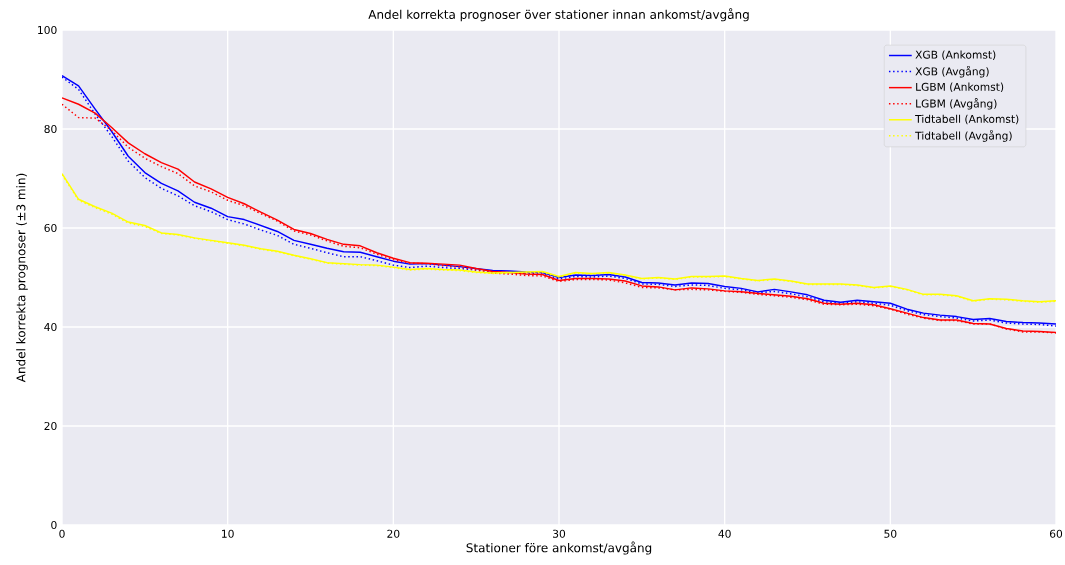 This screenshot has height=565, width=1065. I want to click on x-tick-label: 40, so click(724, 533).